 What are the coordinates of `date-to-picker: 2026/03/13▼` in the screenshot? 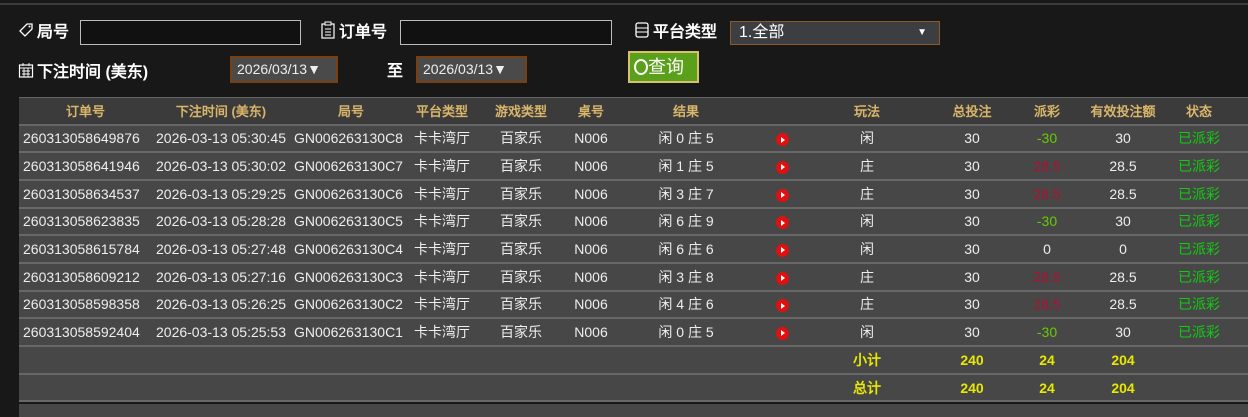 It's located at (471, 69).